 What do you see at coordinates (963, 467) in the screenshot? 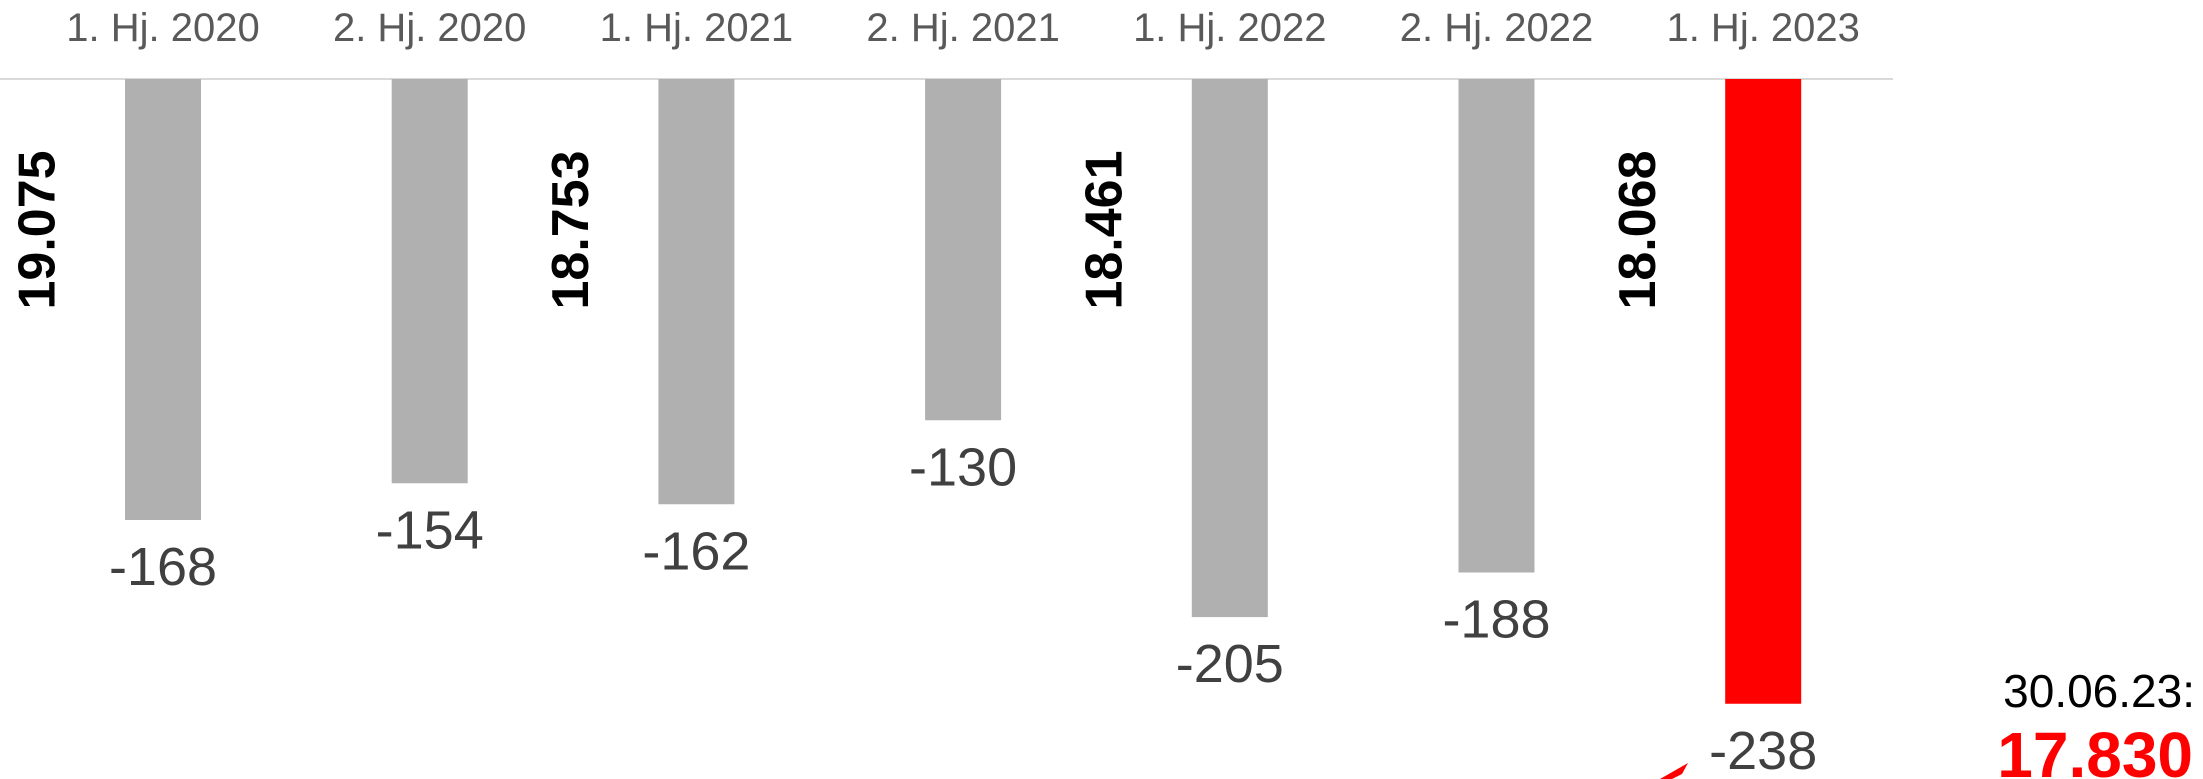
I see `value-label: -130` at bounding box center [963, 467].